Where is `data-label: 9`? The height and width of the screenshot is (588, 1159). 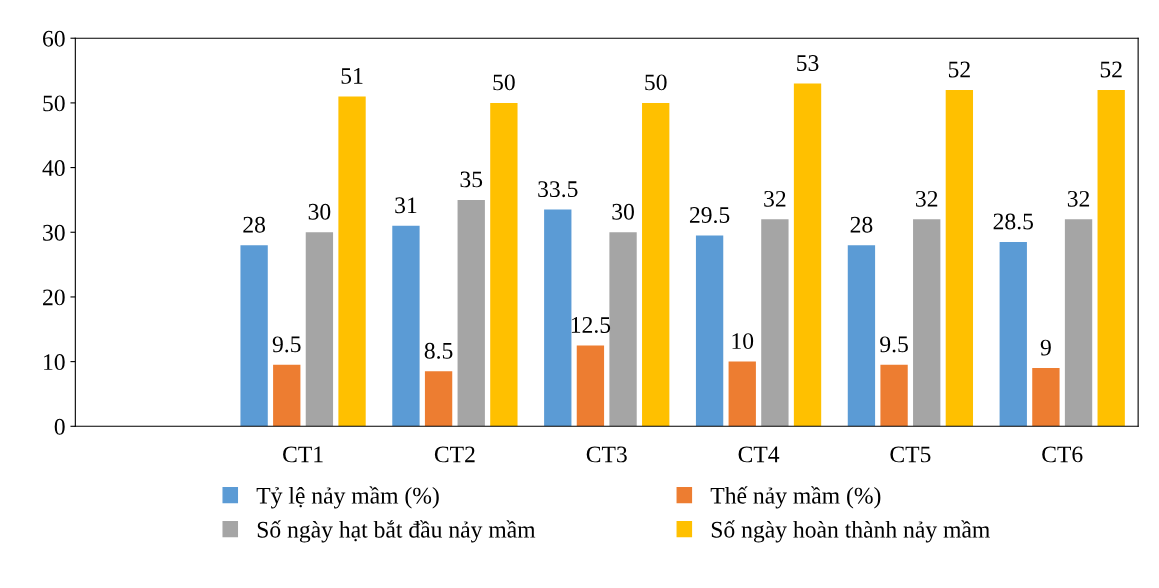 data-label: 9 is located at coordinates (1045, 347).